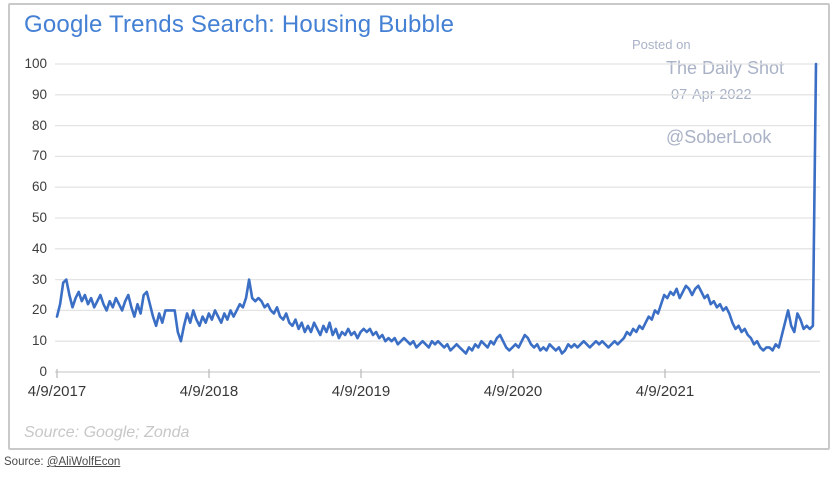 Image resolution: width=840 pixels, height=479 pixels. What do you see at coordinates (39, 310) in the screenshot?
I see `y-tick-label-20: 20` at bounding box center [39, 310].